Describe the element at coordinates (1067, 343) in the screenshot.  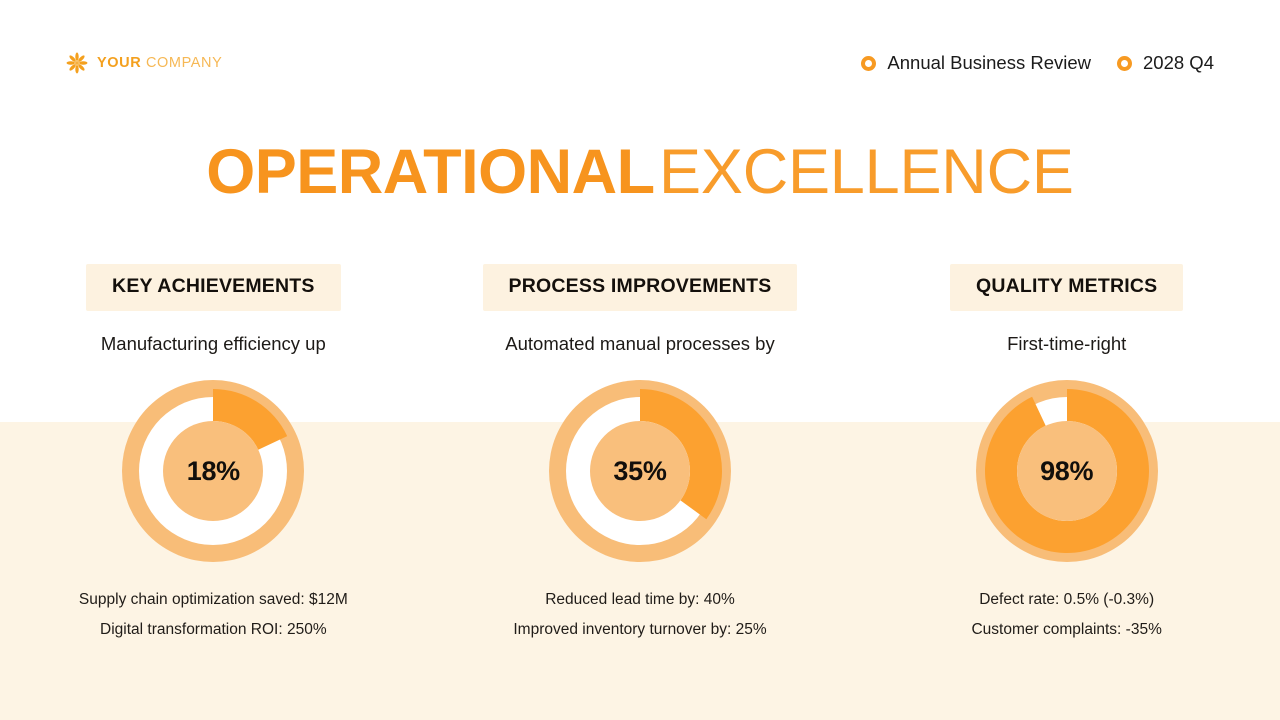
I see `column-subtitle: First-time-right` at that location.